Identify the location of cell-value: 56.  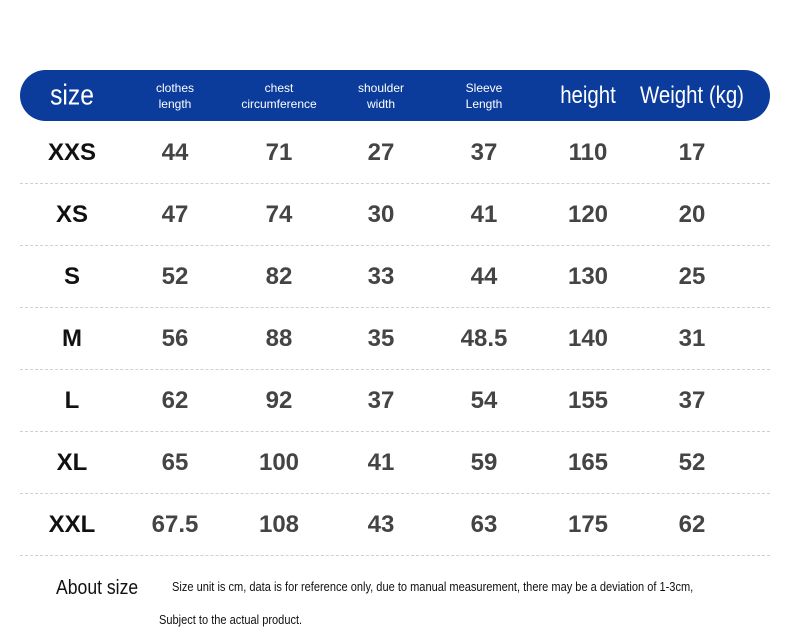
(175, 338).